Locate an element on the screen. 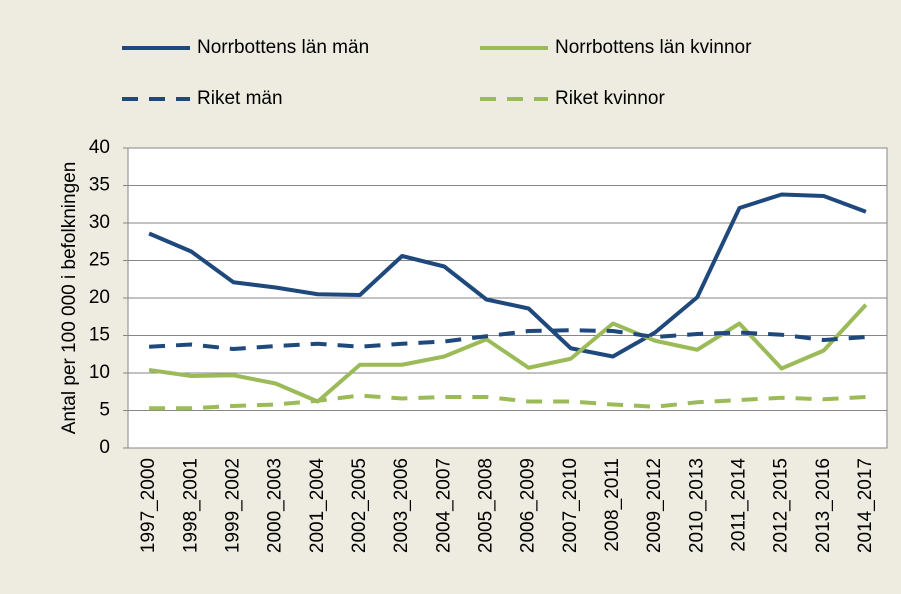 This screenshot has height=594, width=901. x-tick-label: 1997_2000 is located at coordinates (148, 505).